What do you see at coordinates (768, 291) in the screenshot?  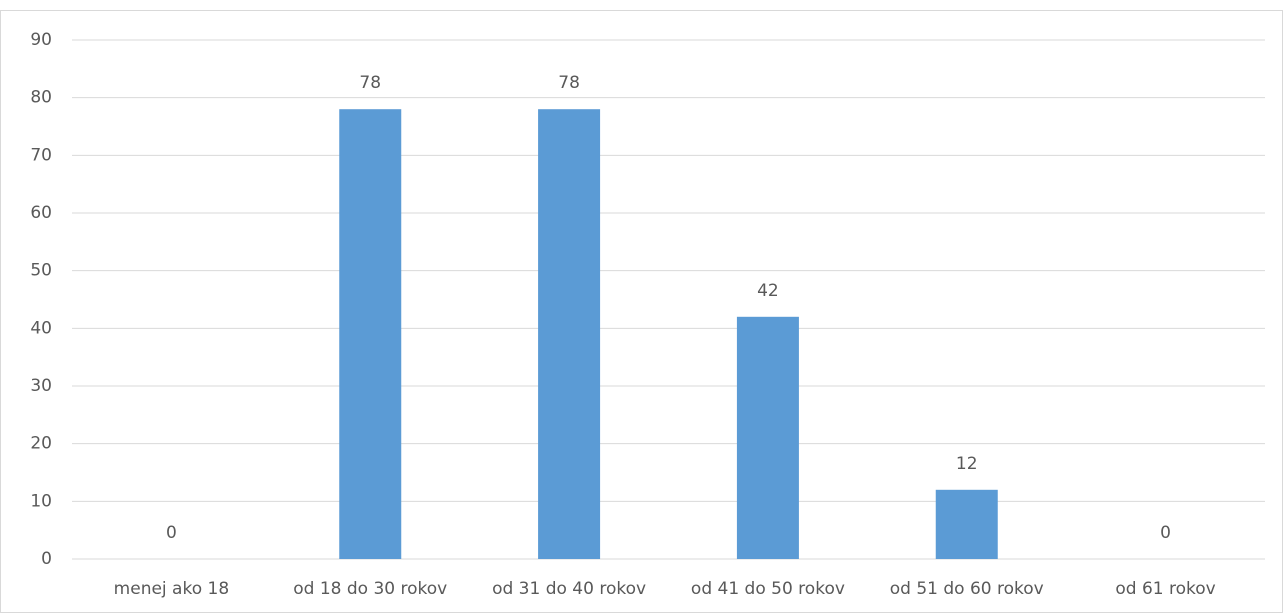 I see `data-label: 42` at bounding box center [768, 291].